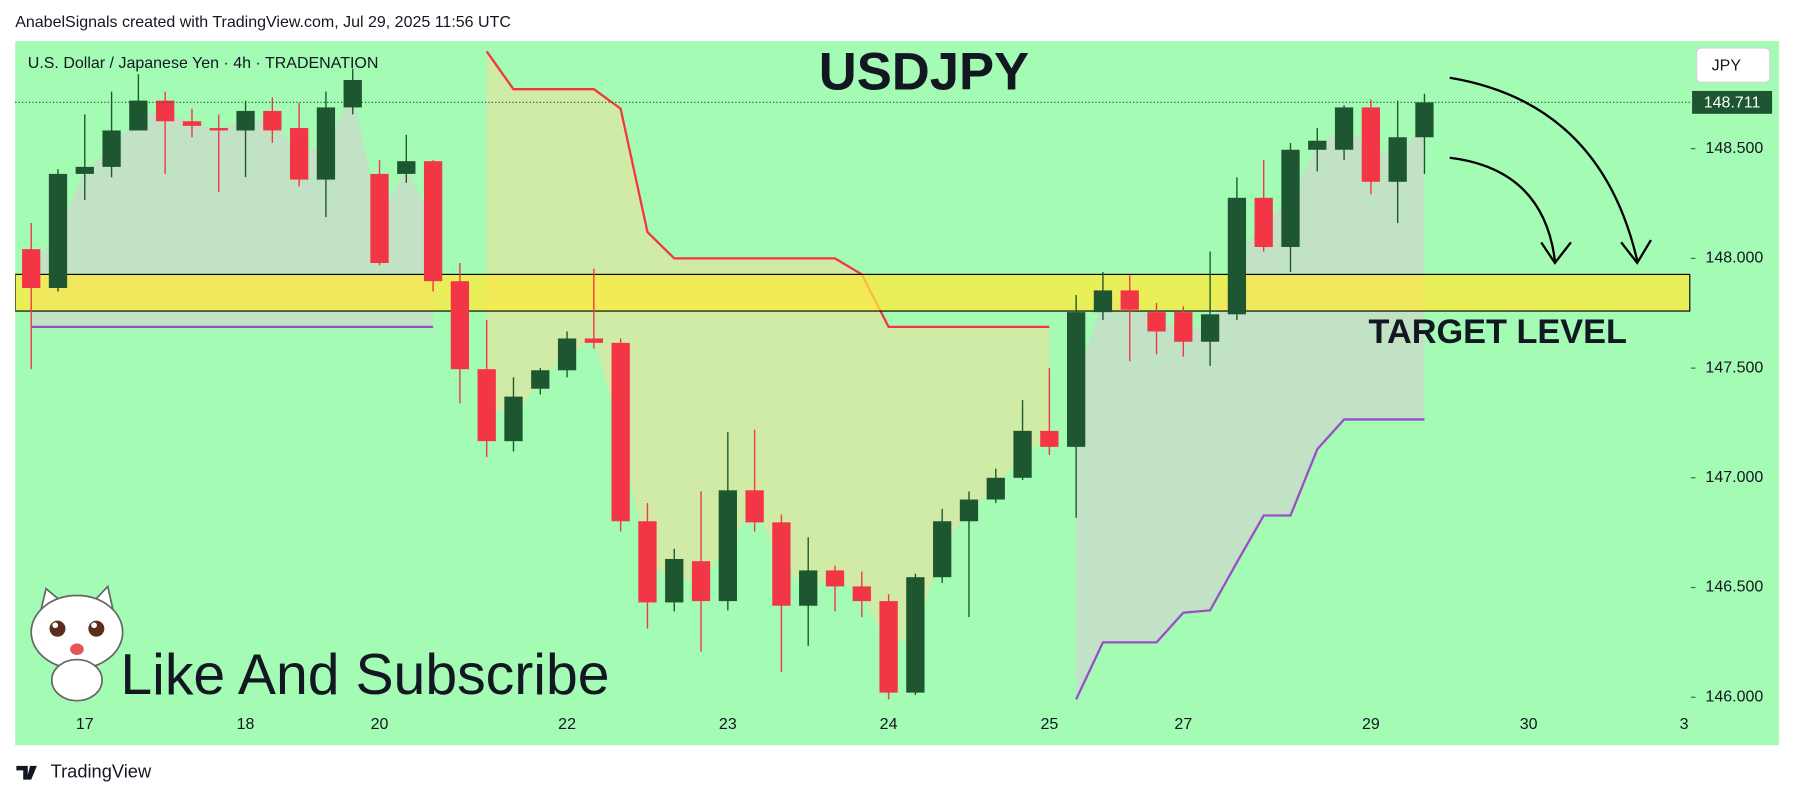 The image size is (1793, 799). Describe the element at coordinates (1734, 477) in the screenshot. I see `y-tick-label: 147.000` at that location.